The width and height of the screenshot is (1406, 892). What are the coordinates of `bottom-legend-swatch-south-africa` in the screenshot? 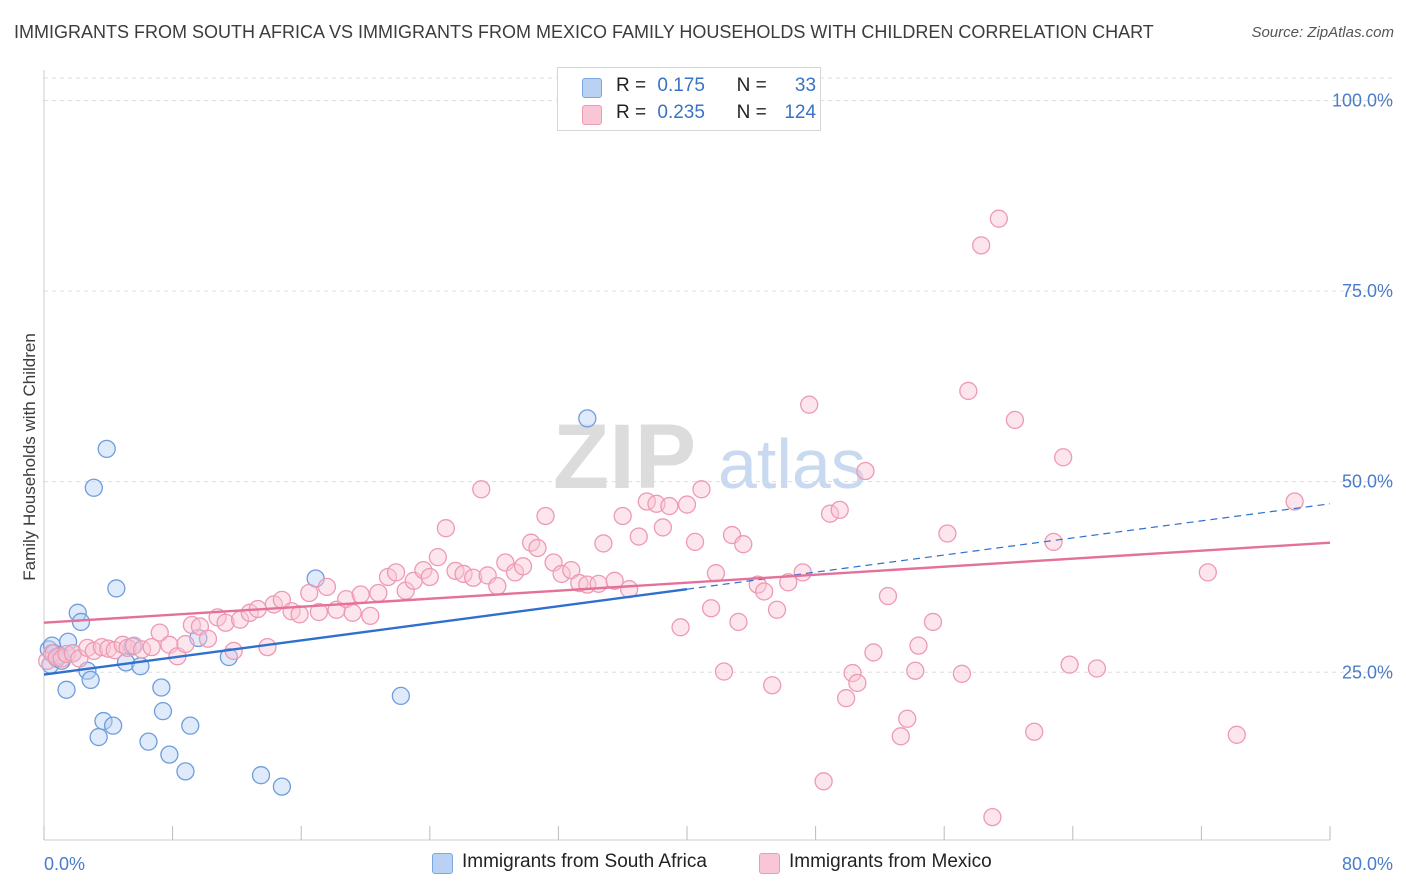 It's located at (442, 863).